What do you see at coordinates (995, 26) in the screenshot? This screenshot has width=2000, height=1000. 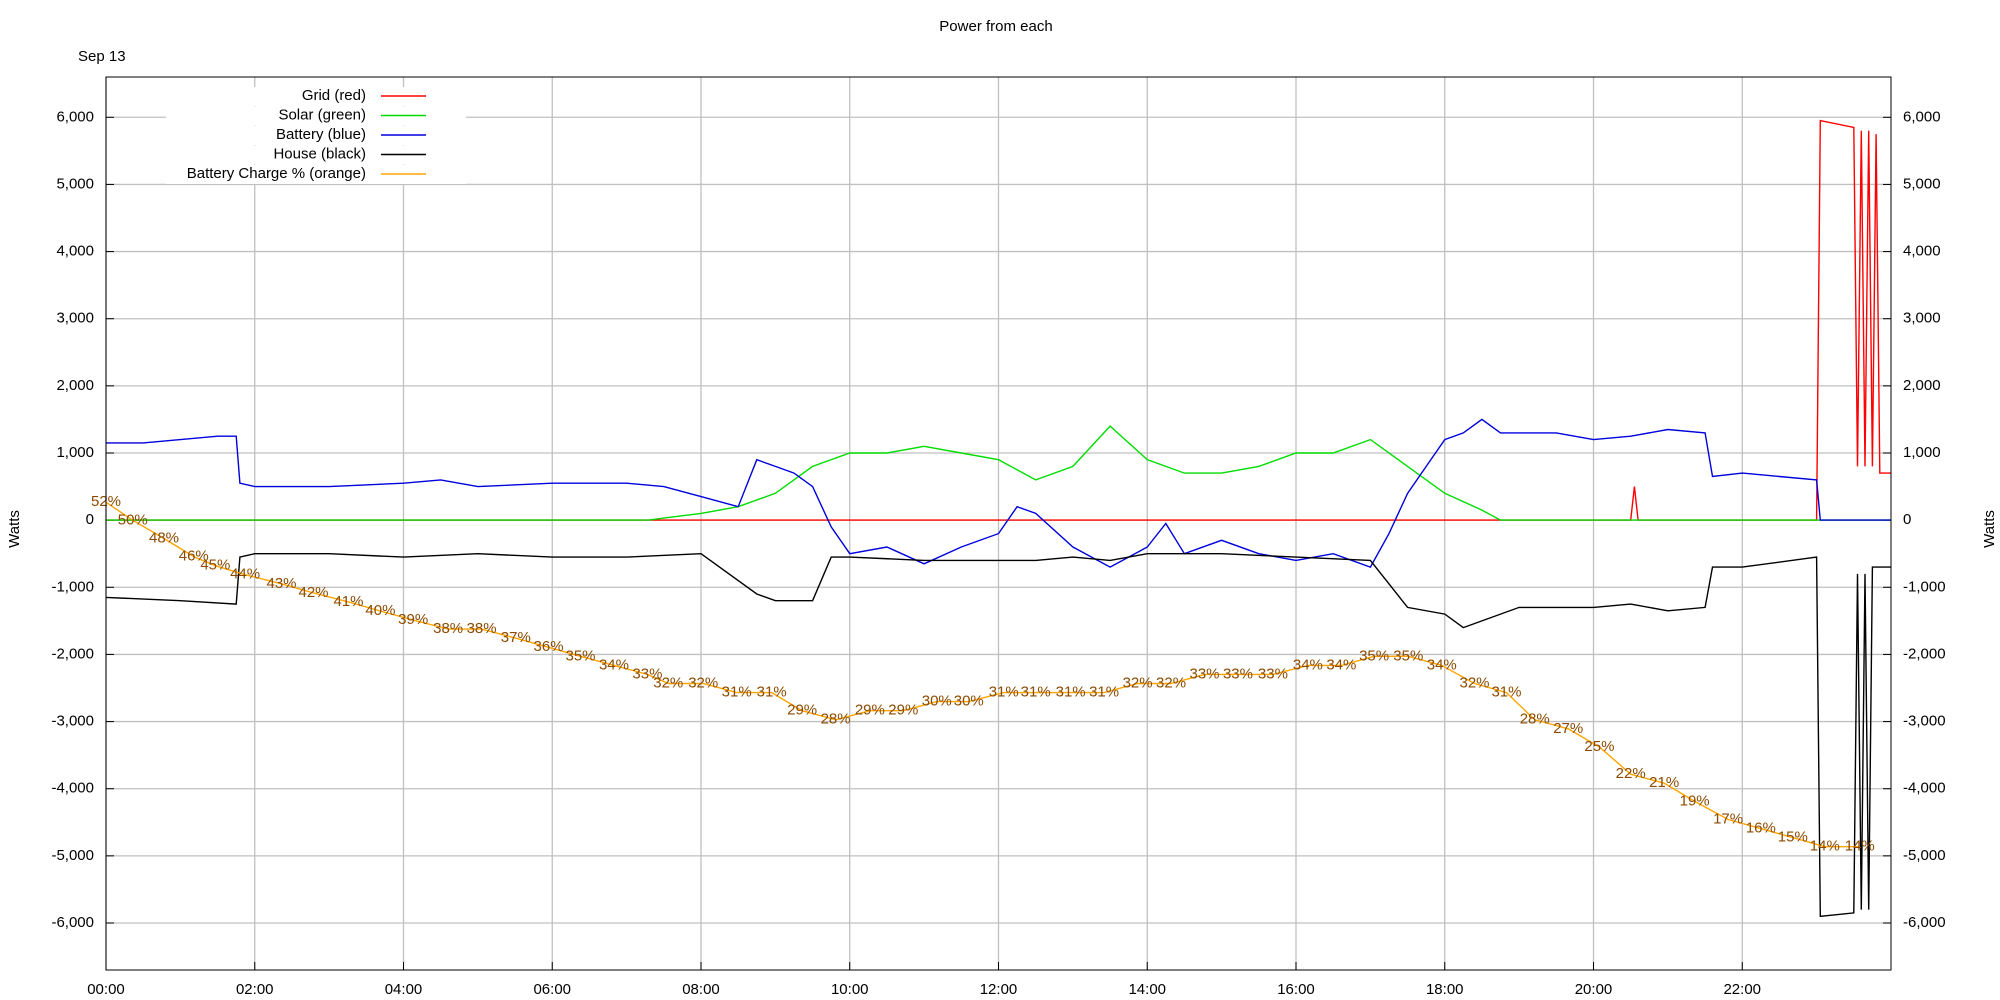 I see `chart-title: Power from each` at bounding box center [995, 26].